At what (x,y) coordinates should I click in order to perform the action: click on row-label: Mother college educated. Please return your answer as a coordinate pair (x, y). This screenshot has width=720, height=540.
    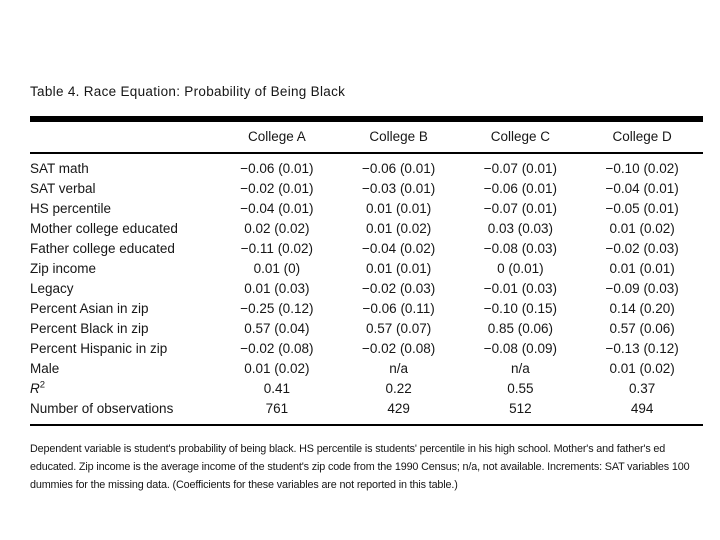
    Looking at the image, I should click on (104, 228).